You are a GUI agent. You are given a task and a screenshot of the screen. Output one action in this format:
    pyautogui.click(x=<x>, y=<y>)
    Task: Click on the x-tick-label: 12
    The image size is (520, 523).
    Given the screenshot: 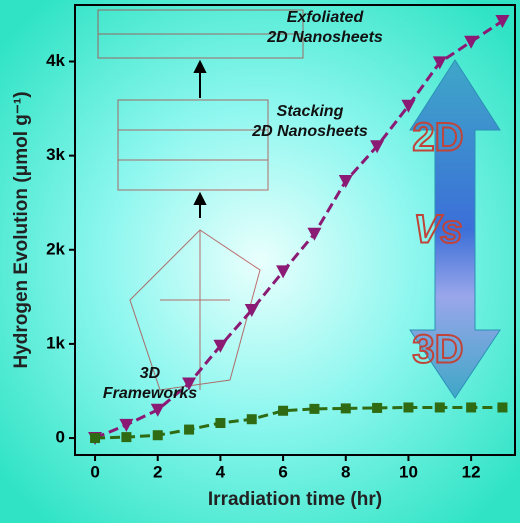 What is the action you would take?
    pyautogui.click(x=471, y=471)
    